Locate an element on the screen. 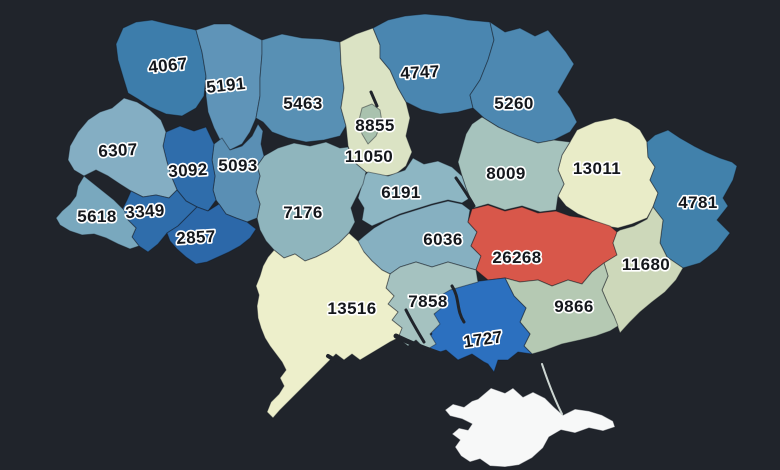  region-rivne is located at coordinates (229, 87).